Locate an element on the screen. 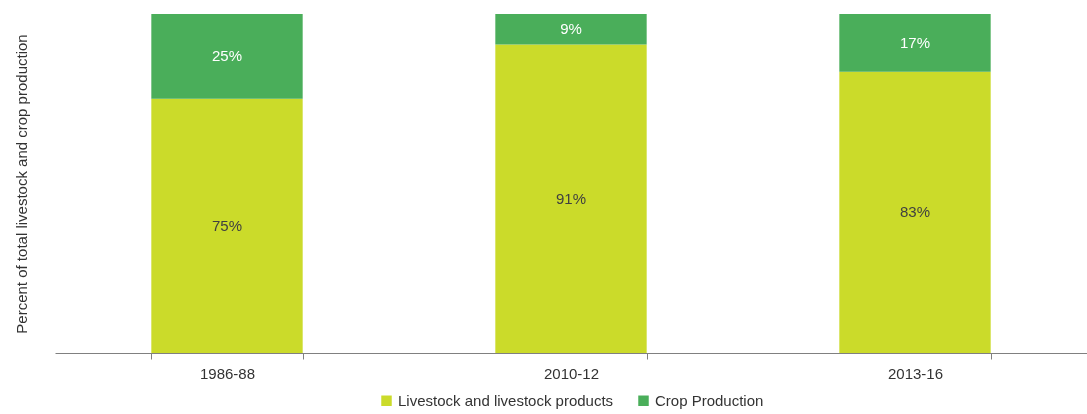  data-label: 75% is located at coordinates (227, 225).